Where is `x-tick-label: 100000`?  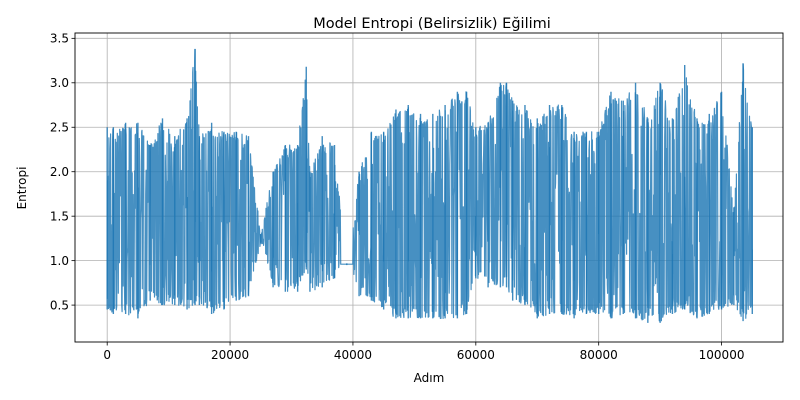 x-tick-label: 100000 is located at coordinates (722, 355).